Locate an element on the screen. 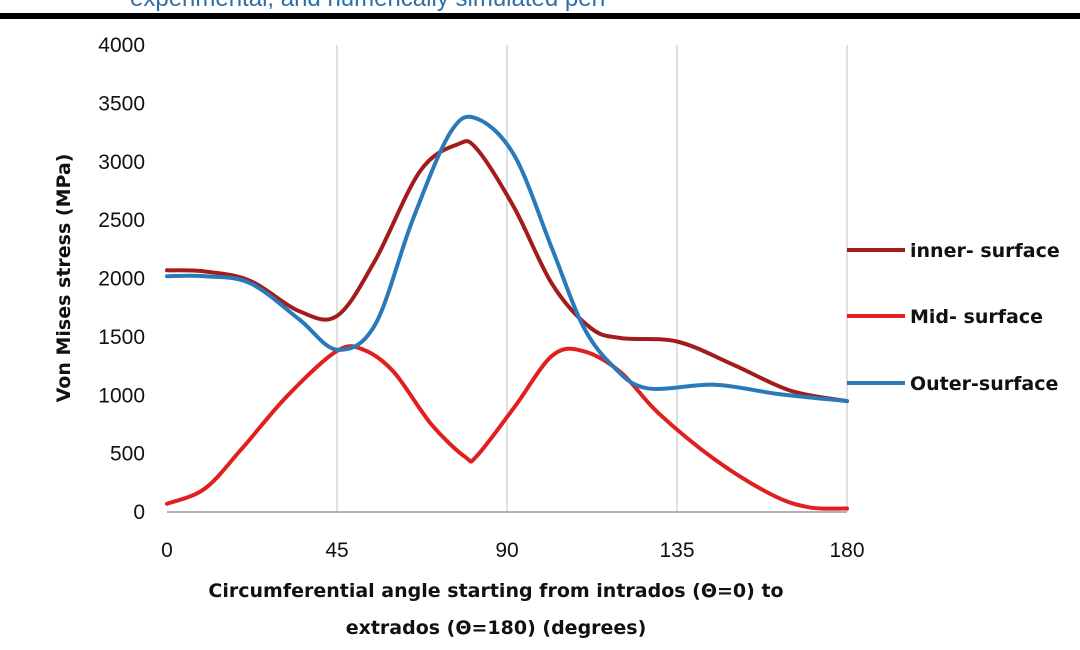  y-tick-label: 1500 is located at coordinates (121, 337).